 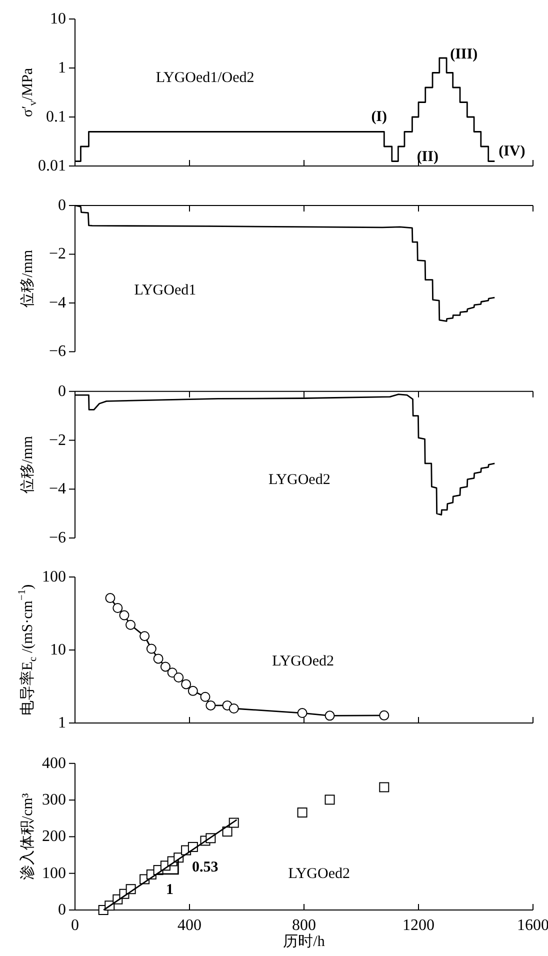 I want to click on annotation: LYGOed1/Oed2, so click(x=205, y=78).